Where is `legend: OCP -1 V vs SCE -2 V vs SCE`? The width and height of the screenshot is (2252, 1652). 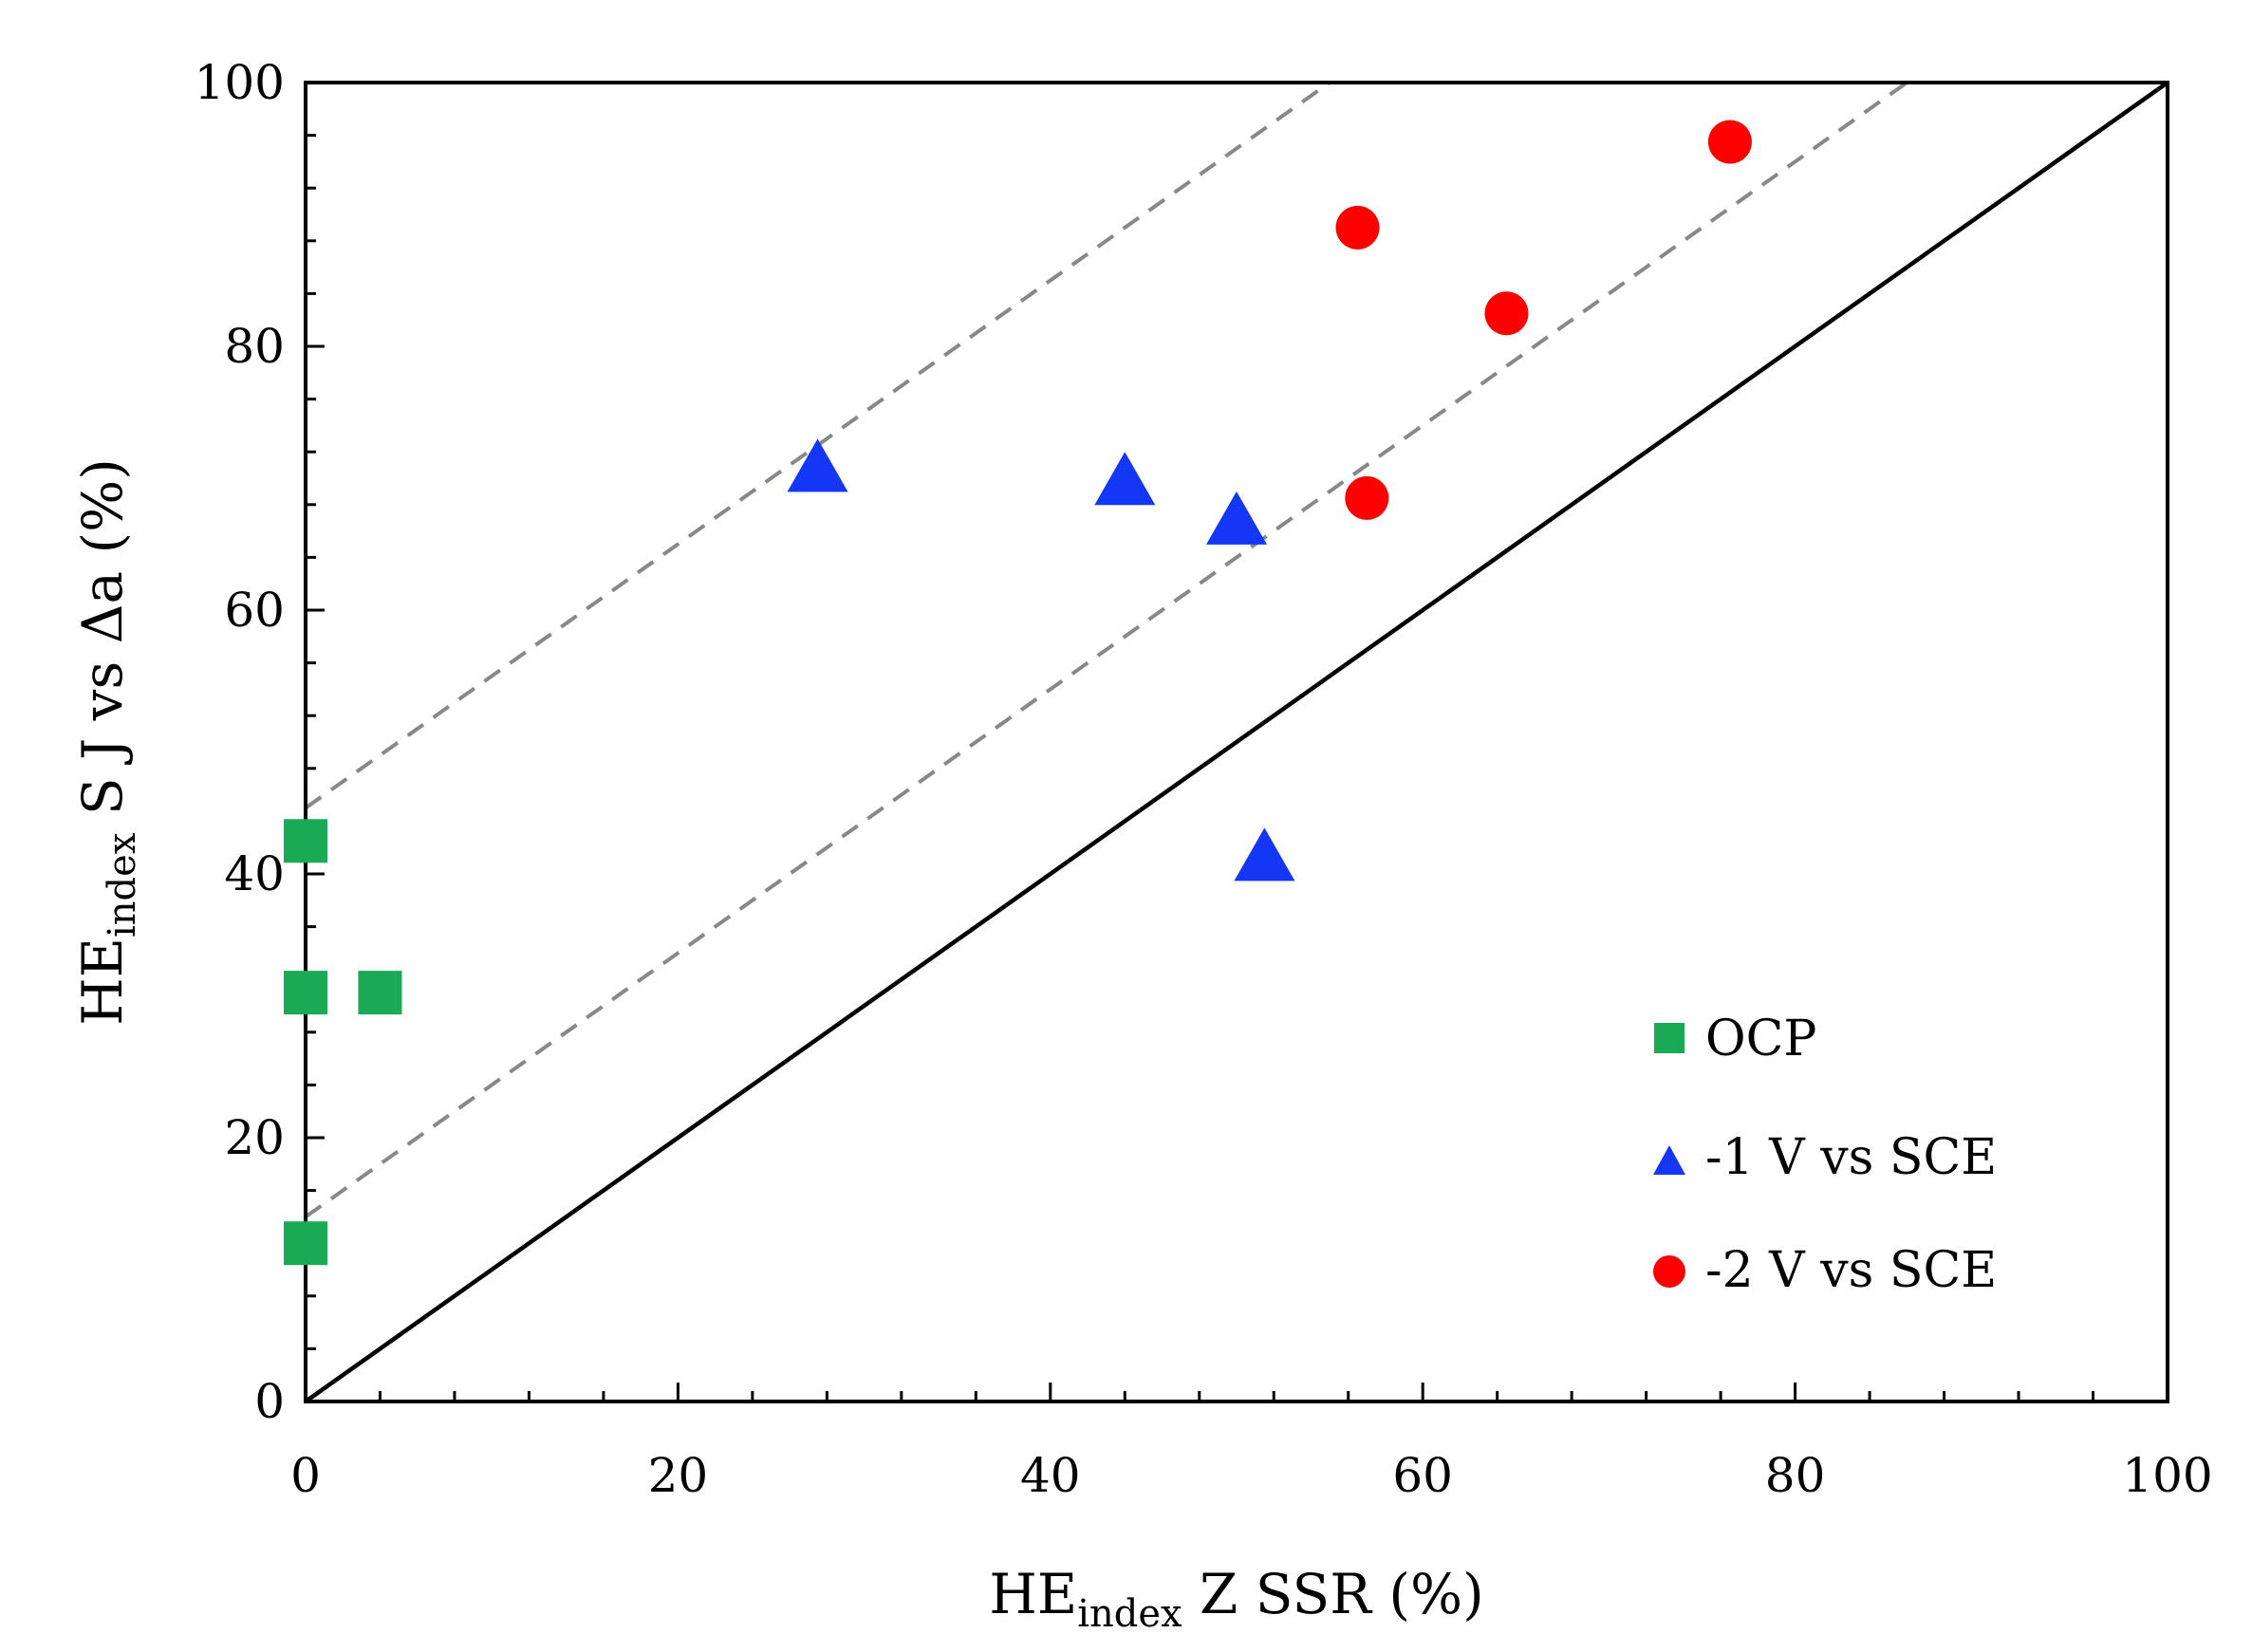 legend: OCP -1 V vs SCE -2 V vs SCE is located at coordinates (1825, 1155).